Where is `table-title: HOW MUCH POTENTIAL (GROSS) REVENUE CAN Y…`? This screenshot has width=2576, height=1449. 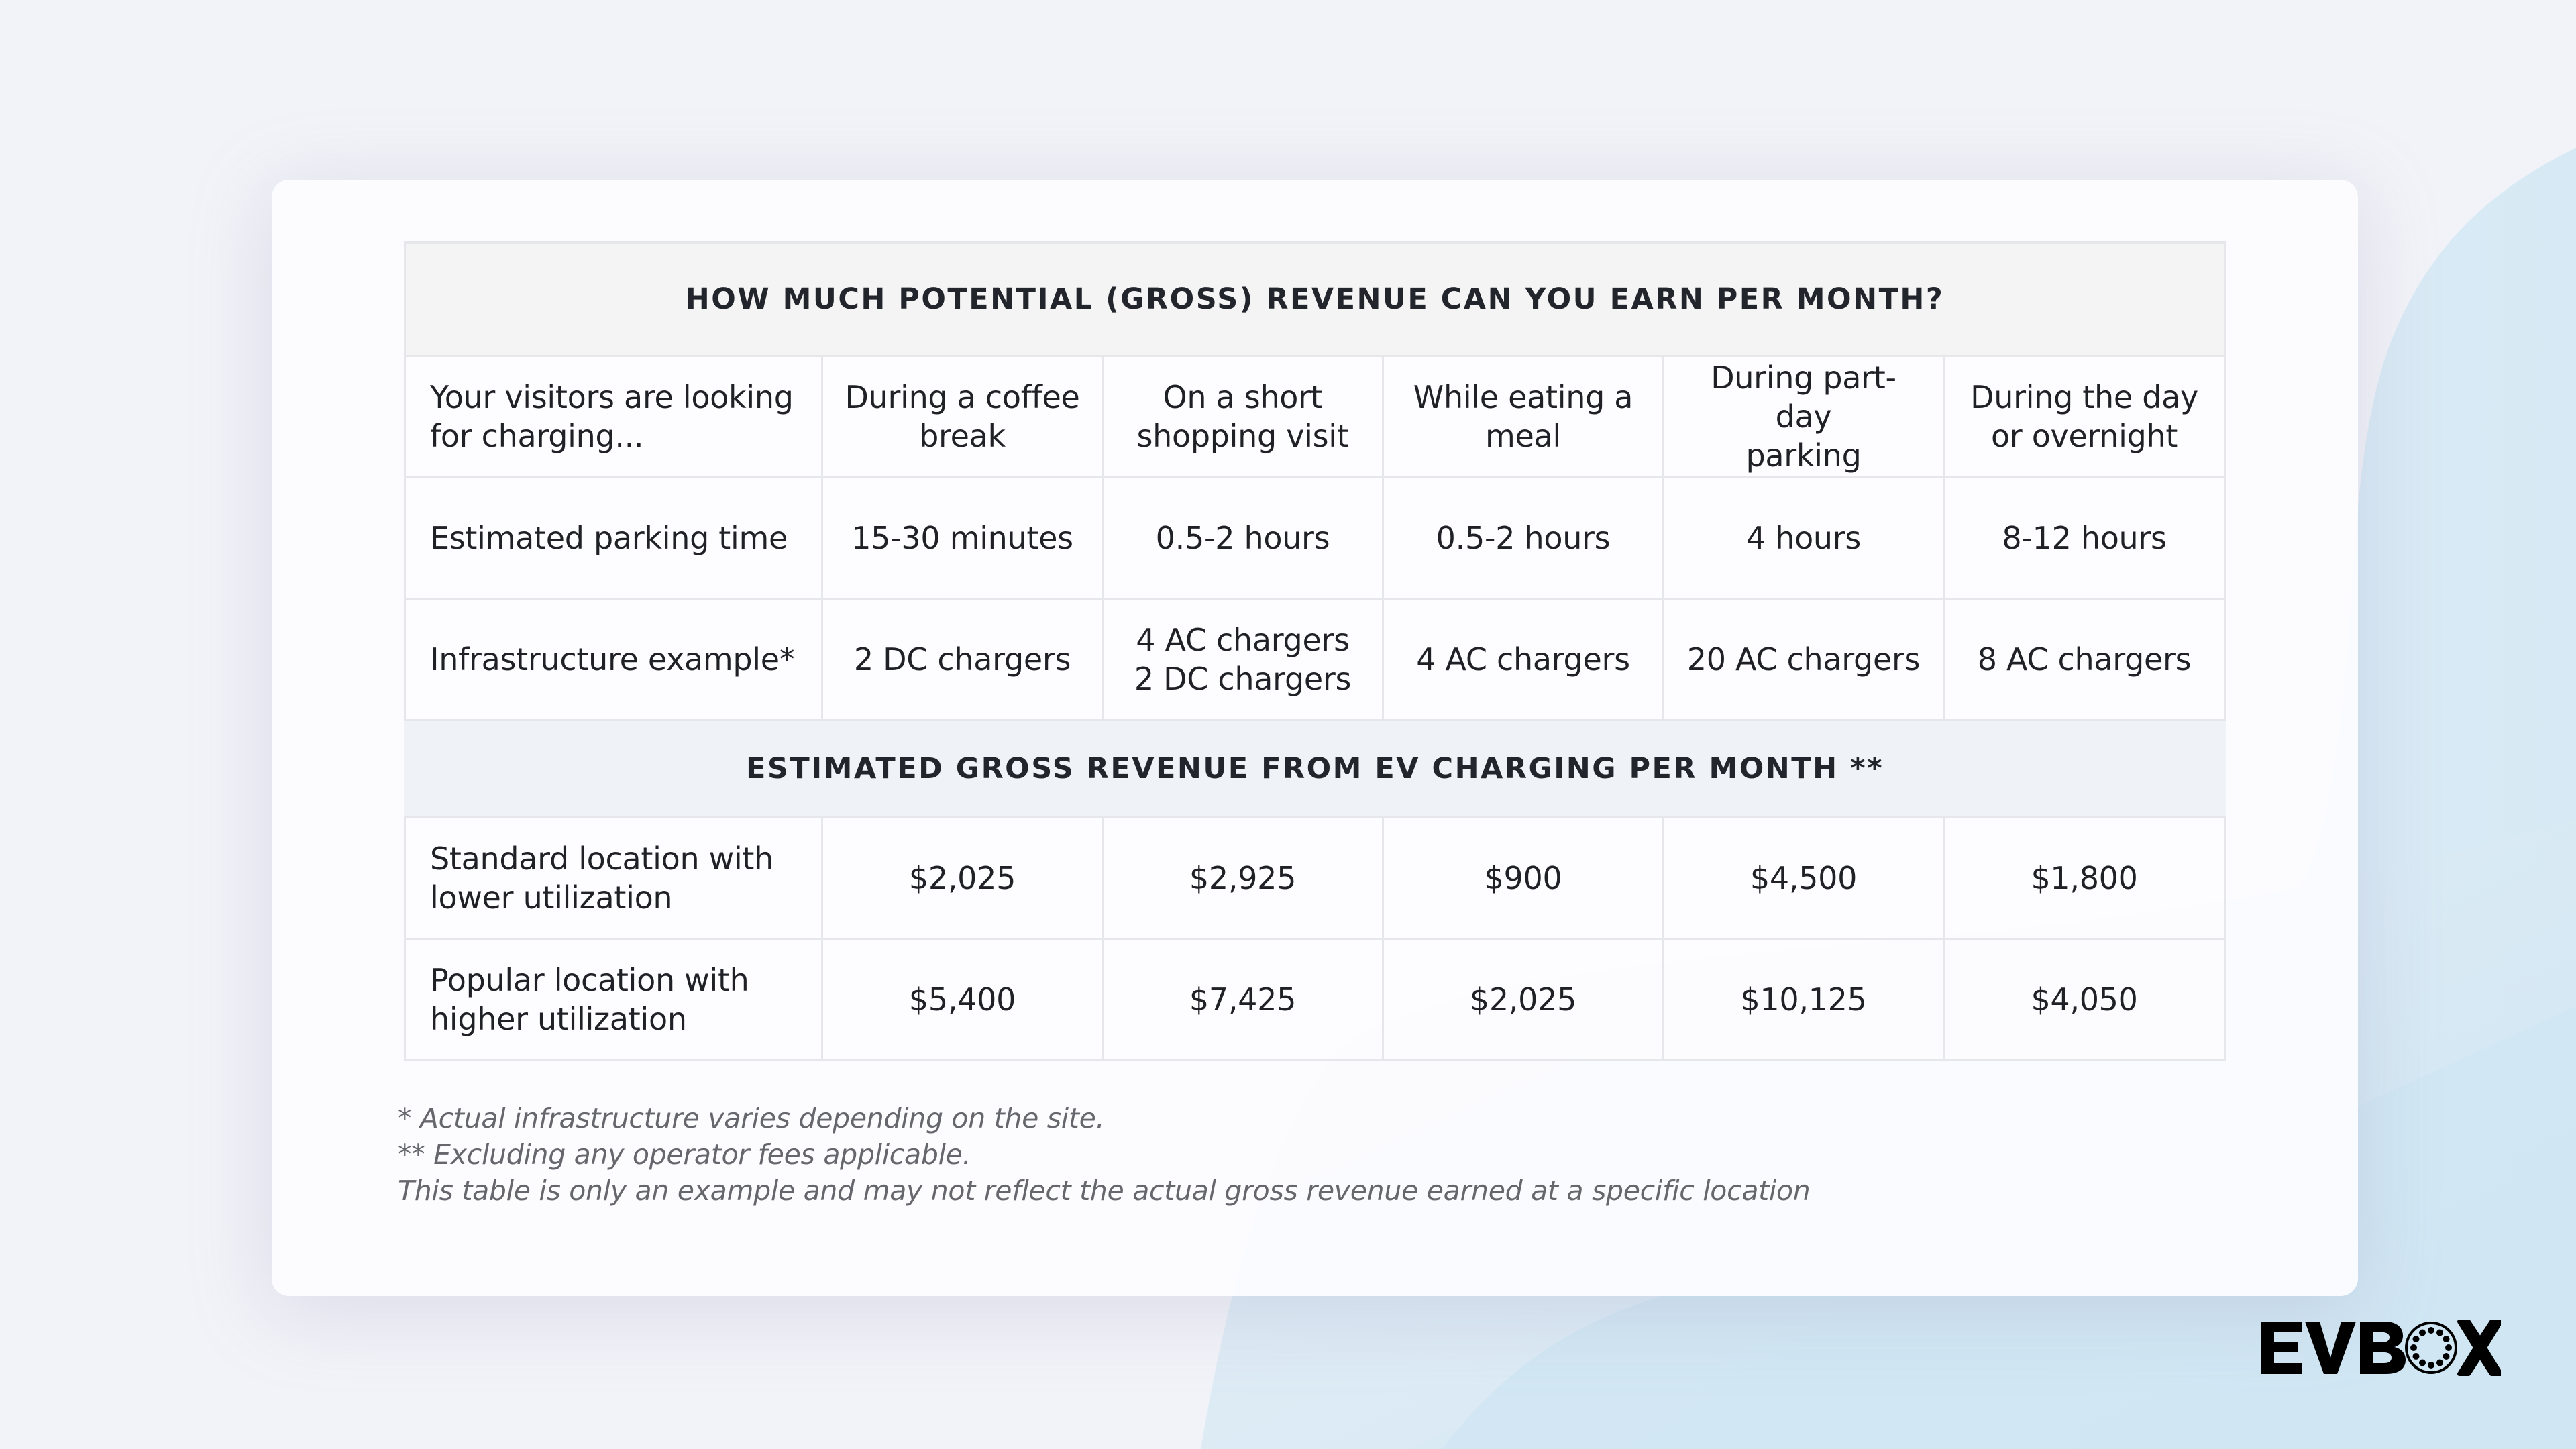 table-title: HOW MUCH POTENTIAL (GROSS) REVENUE CAN Y… is located at coordinates (1314, 299).